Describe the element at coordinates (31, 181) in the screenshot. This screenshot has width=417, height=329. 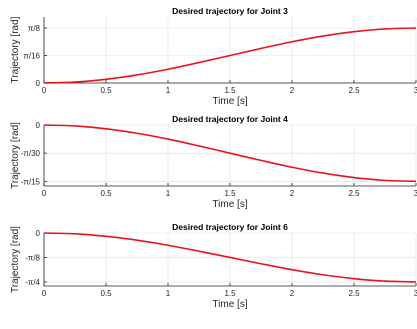
I see `y-tick-label: -π/15` at that location.